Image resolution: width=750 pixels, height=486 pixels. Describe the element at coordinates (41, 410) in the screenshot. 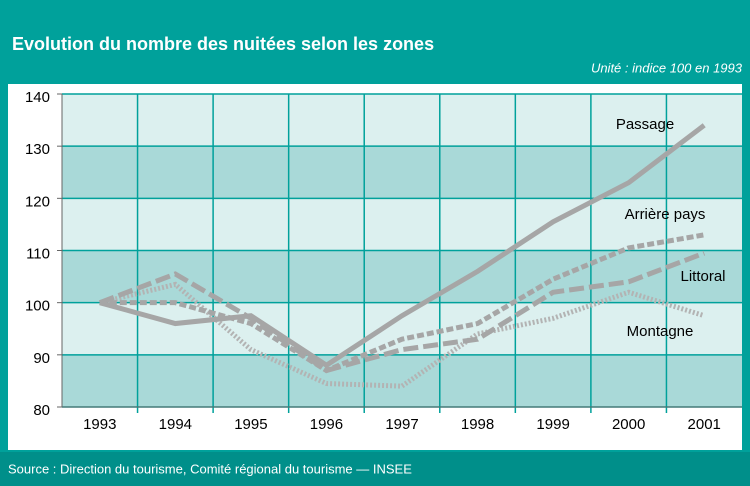

I see `y-tick-label: 80` at that location.